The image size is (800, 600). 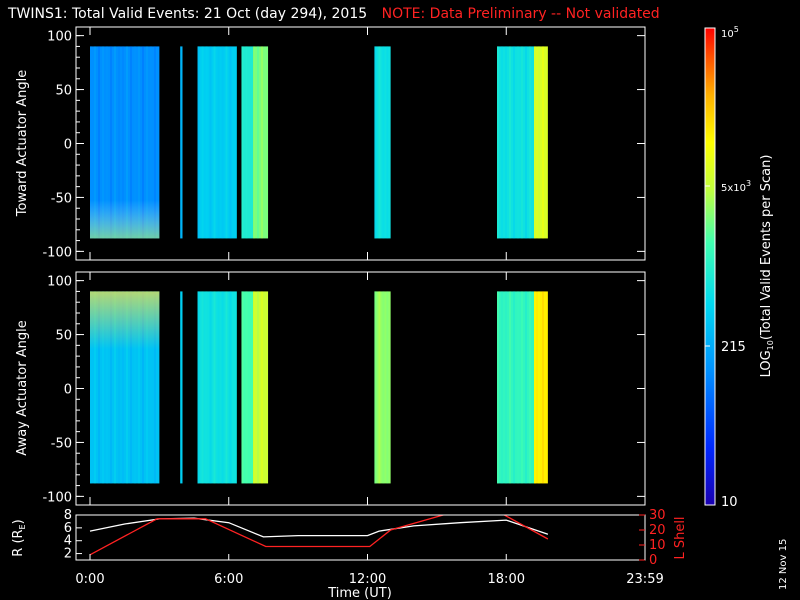 I want to click on away-edge-glow, so click(x=125, y=387).